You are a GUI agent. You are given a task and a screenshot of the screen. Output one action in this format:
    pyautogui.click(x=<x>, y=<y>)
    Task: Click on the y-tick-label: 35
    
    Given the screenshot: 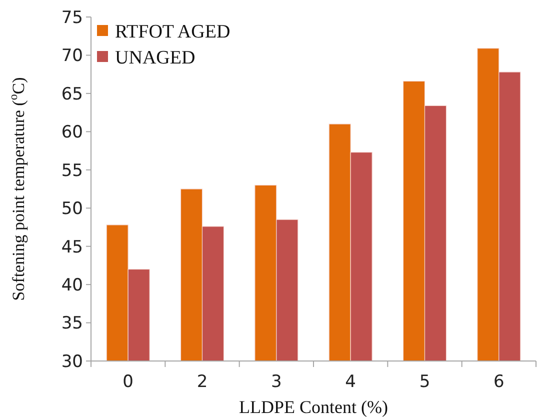 What is the action you would take?
    pyautogui.click(x=72, y=324)
    